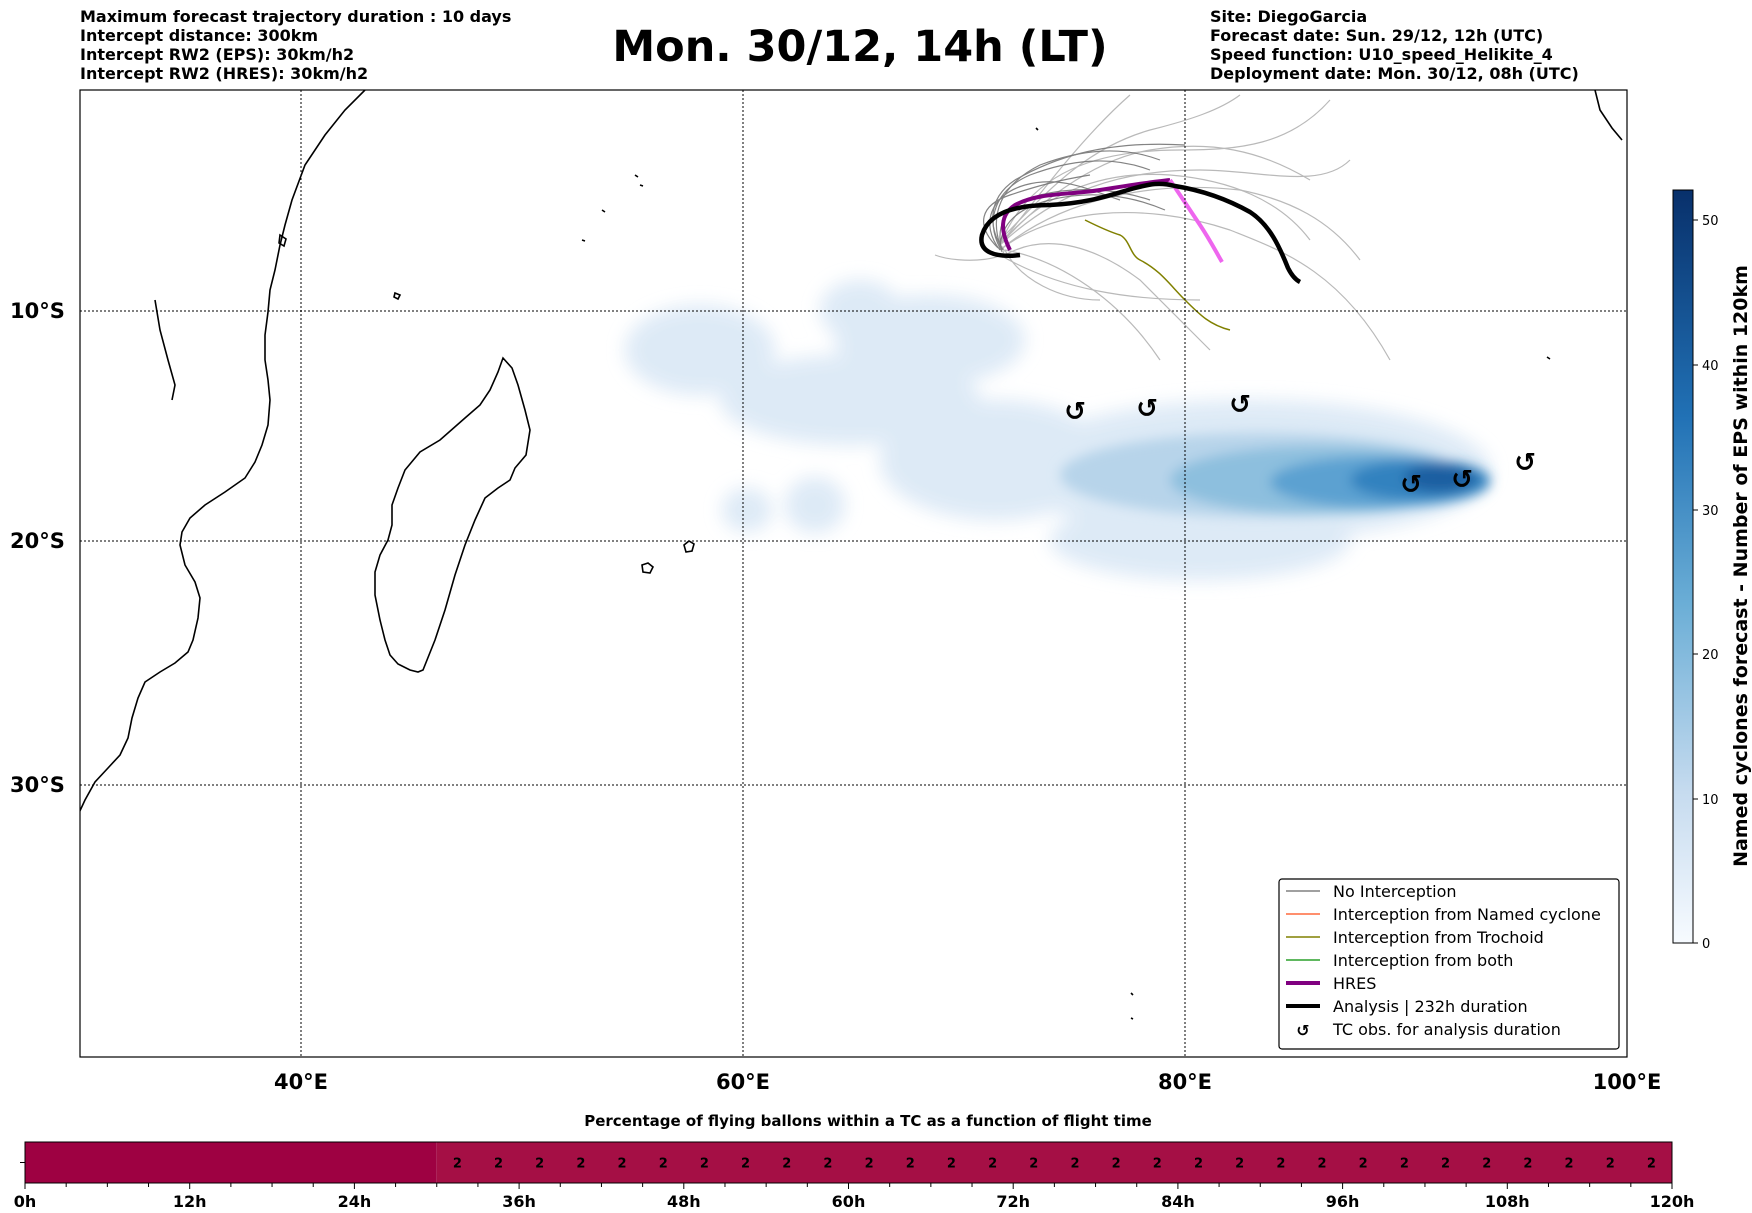  Describe the element at coordinates (1548, 358) in the screenshot. I see `cocos-island` at that location.